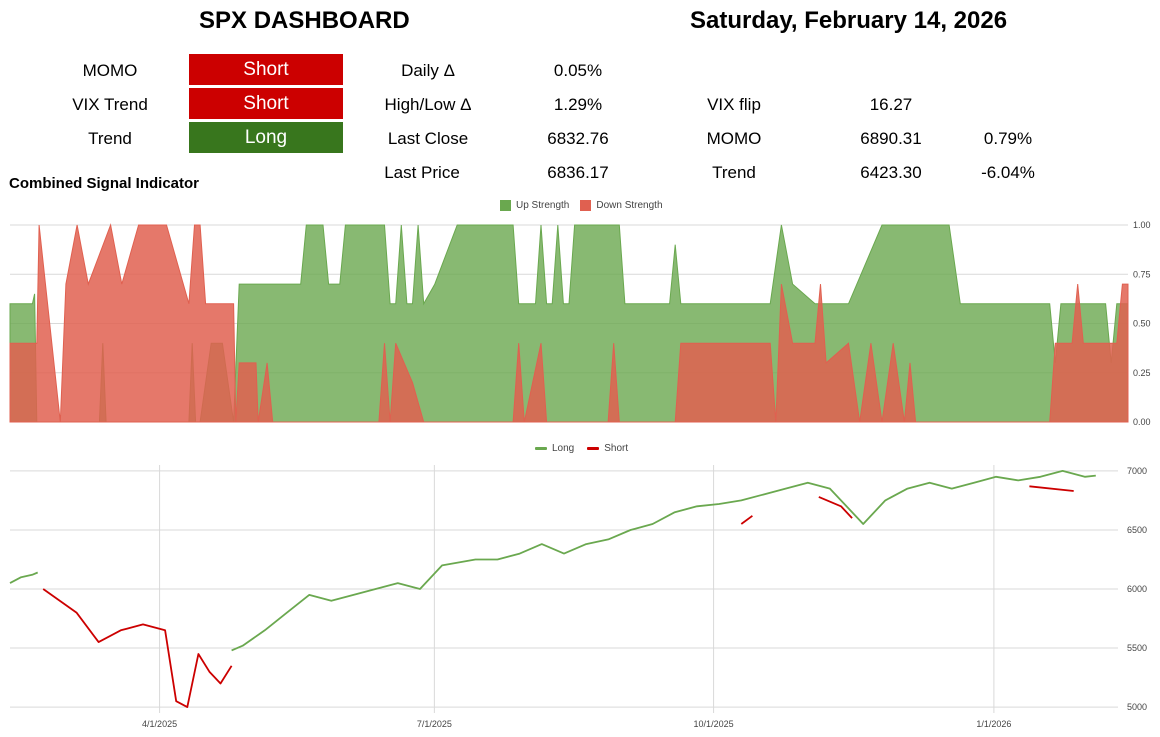 This screenshot has width=1160, height=737. What do you see at coordinates (1137, 648) in the screenshot?
I see `price-y-tick-label: 5500` at bounding box center [1137, 648].